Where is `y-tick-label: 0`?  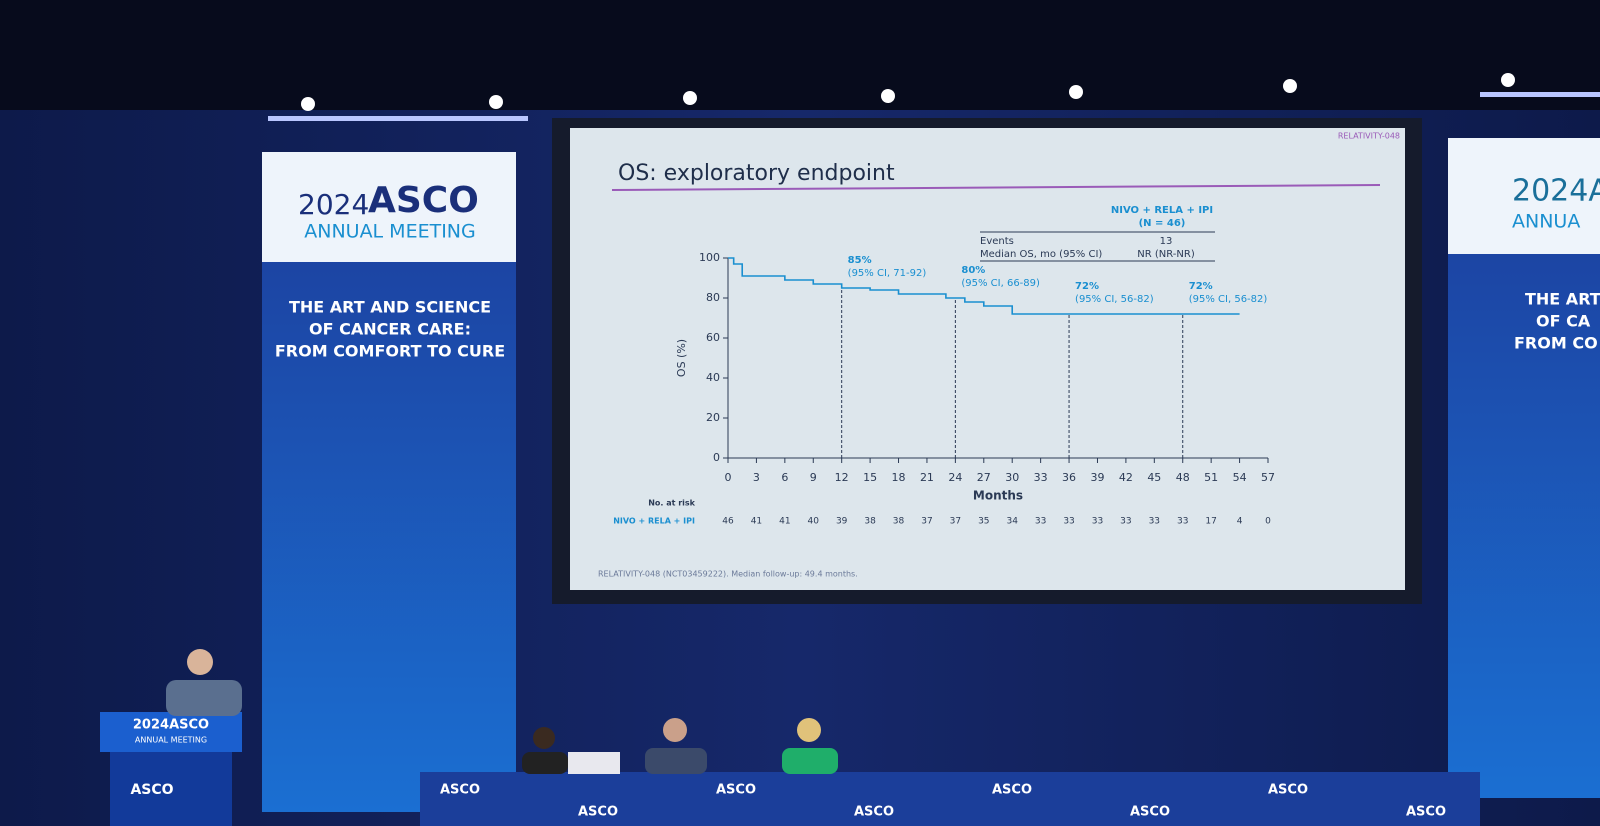 y-tick-label: 0 is located at coordinates (716, 457).